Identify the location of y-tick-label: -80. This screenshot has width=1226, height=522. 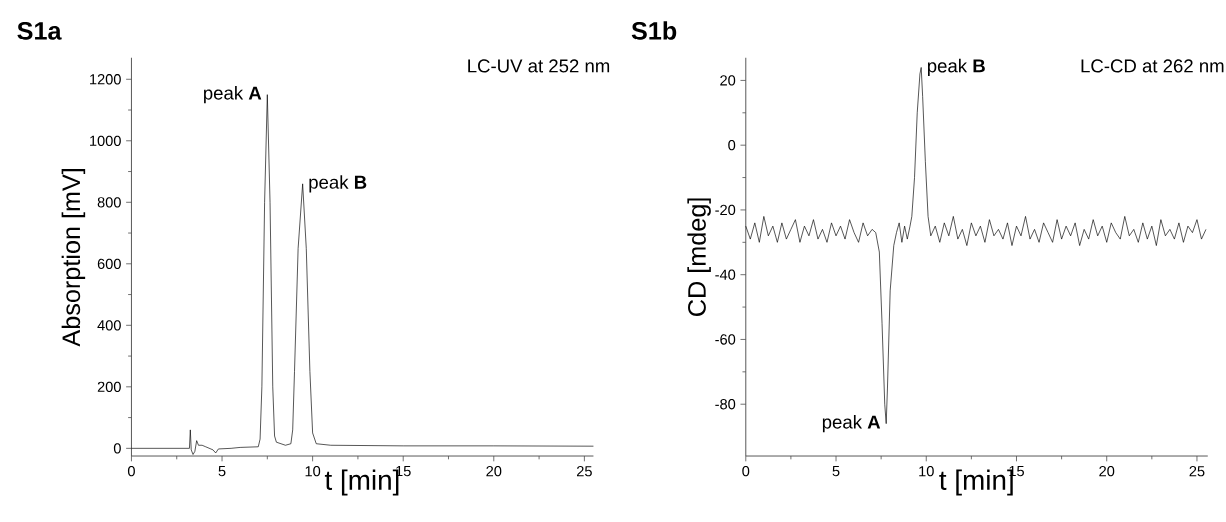
(725, 404).